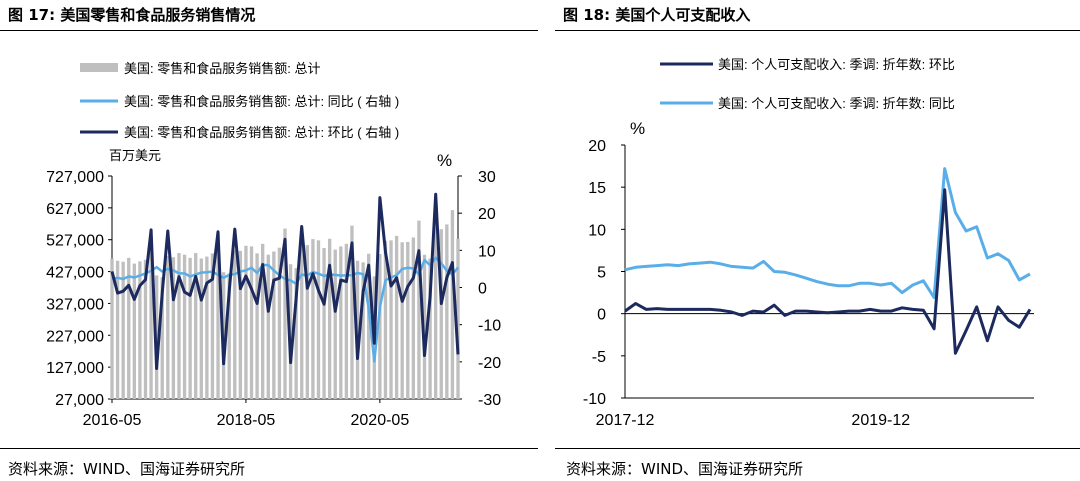 This screenshot has width=1080, height=481. What do you see at coordinates (380, 420) in the screenshot?
I see `x-tick-label: 2020-05` at bounding box center [380, 420].